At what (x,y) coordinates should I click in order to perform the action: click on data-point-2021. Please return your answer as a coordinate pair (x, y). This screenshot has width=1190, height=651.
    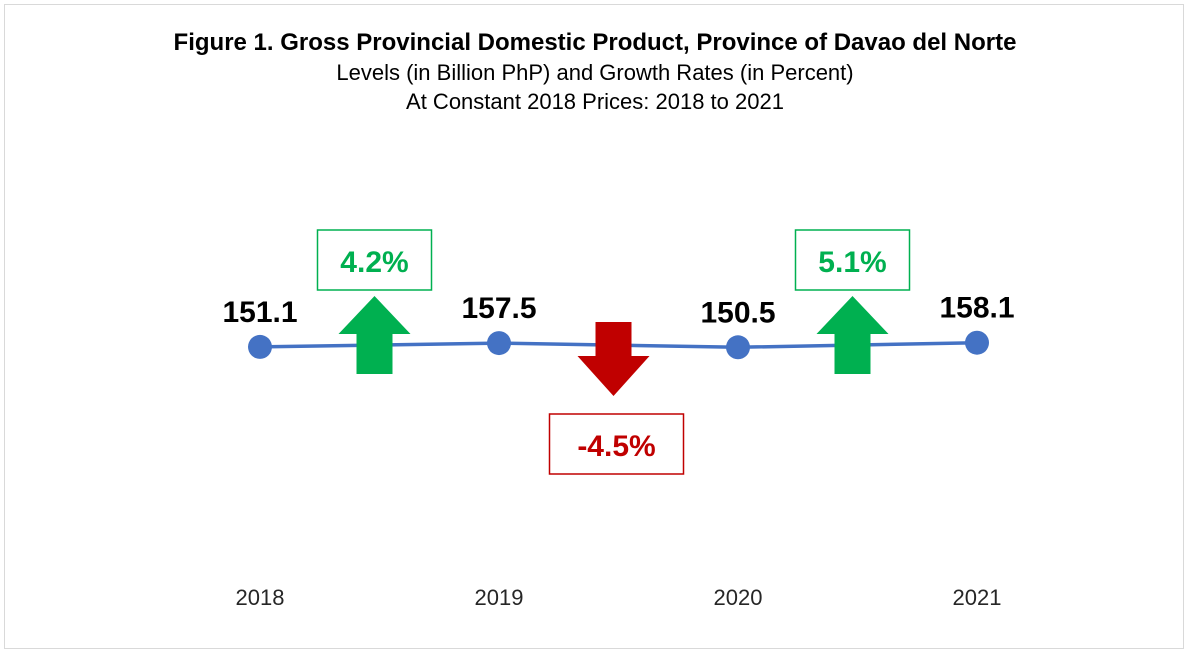
    Looking at the image, I should click on (977, 342).